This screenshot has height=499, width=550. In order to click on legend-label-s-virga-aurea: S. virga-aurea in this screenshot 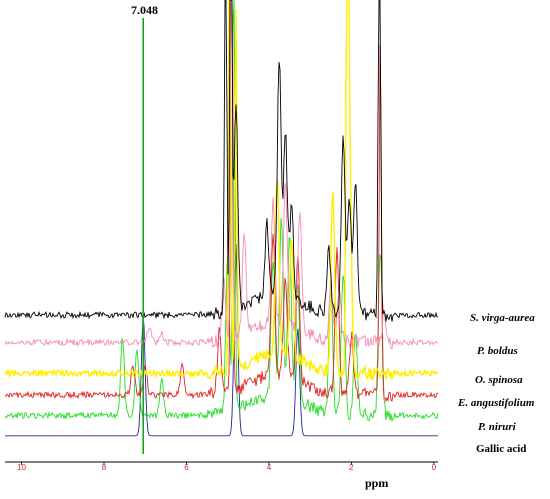, I will do `click(502, 318)`.